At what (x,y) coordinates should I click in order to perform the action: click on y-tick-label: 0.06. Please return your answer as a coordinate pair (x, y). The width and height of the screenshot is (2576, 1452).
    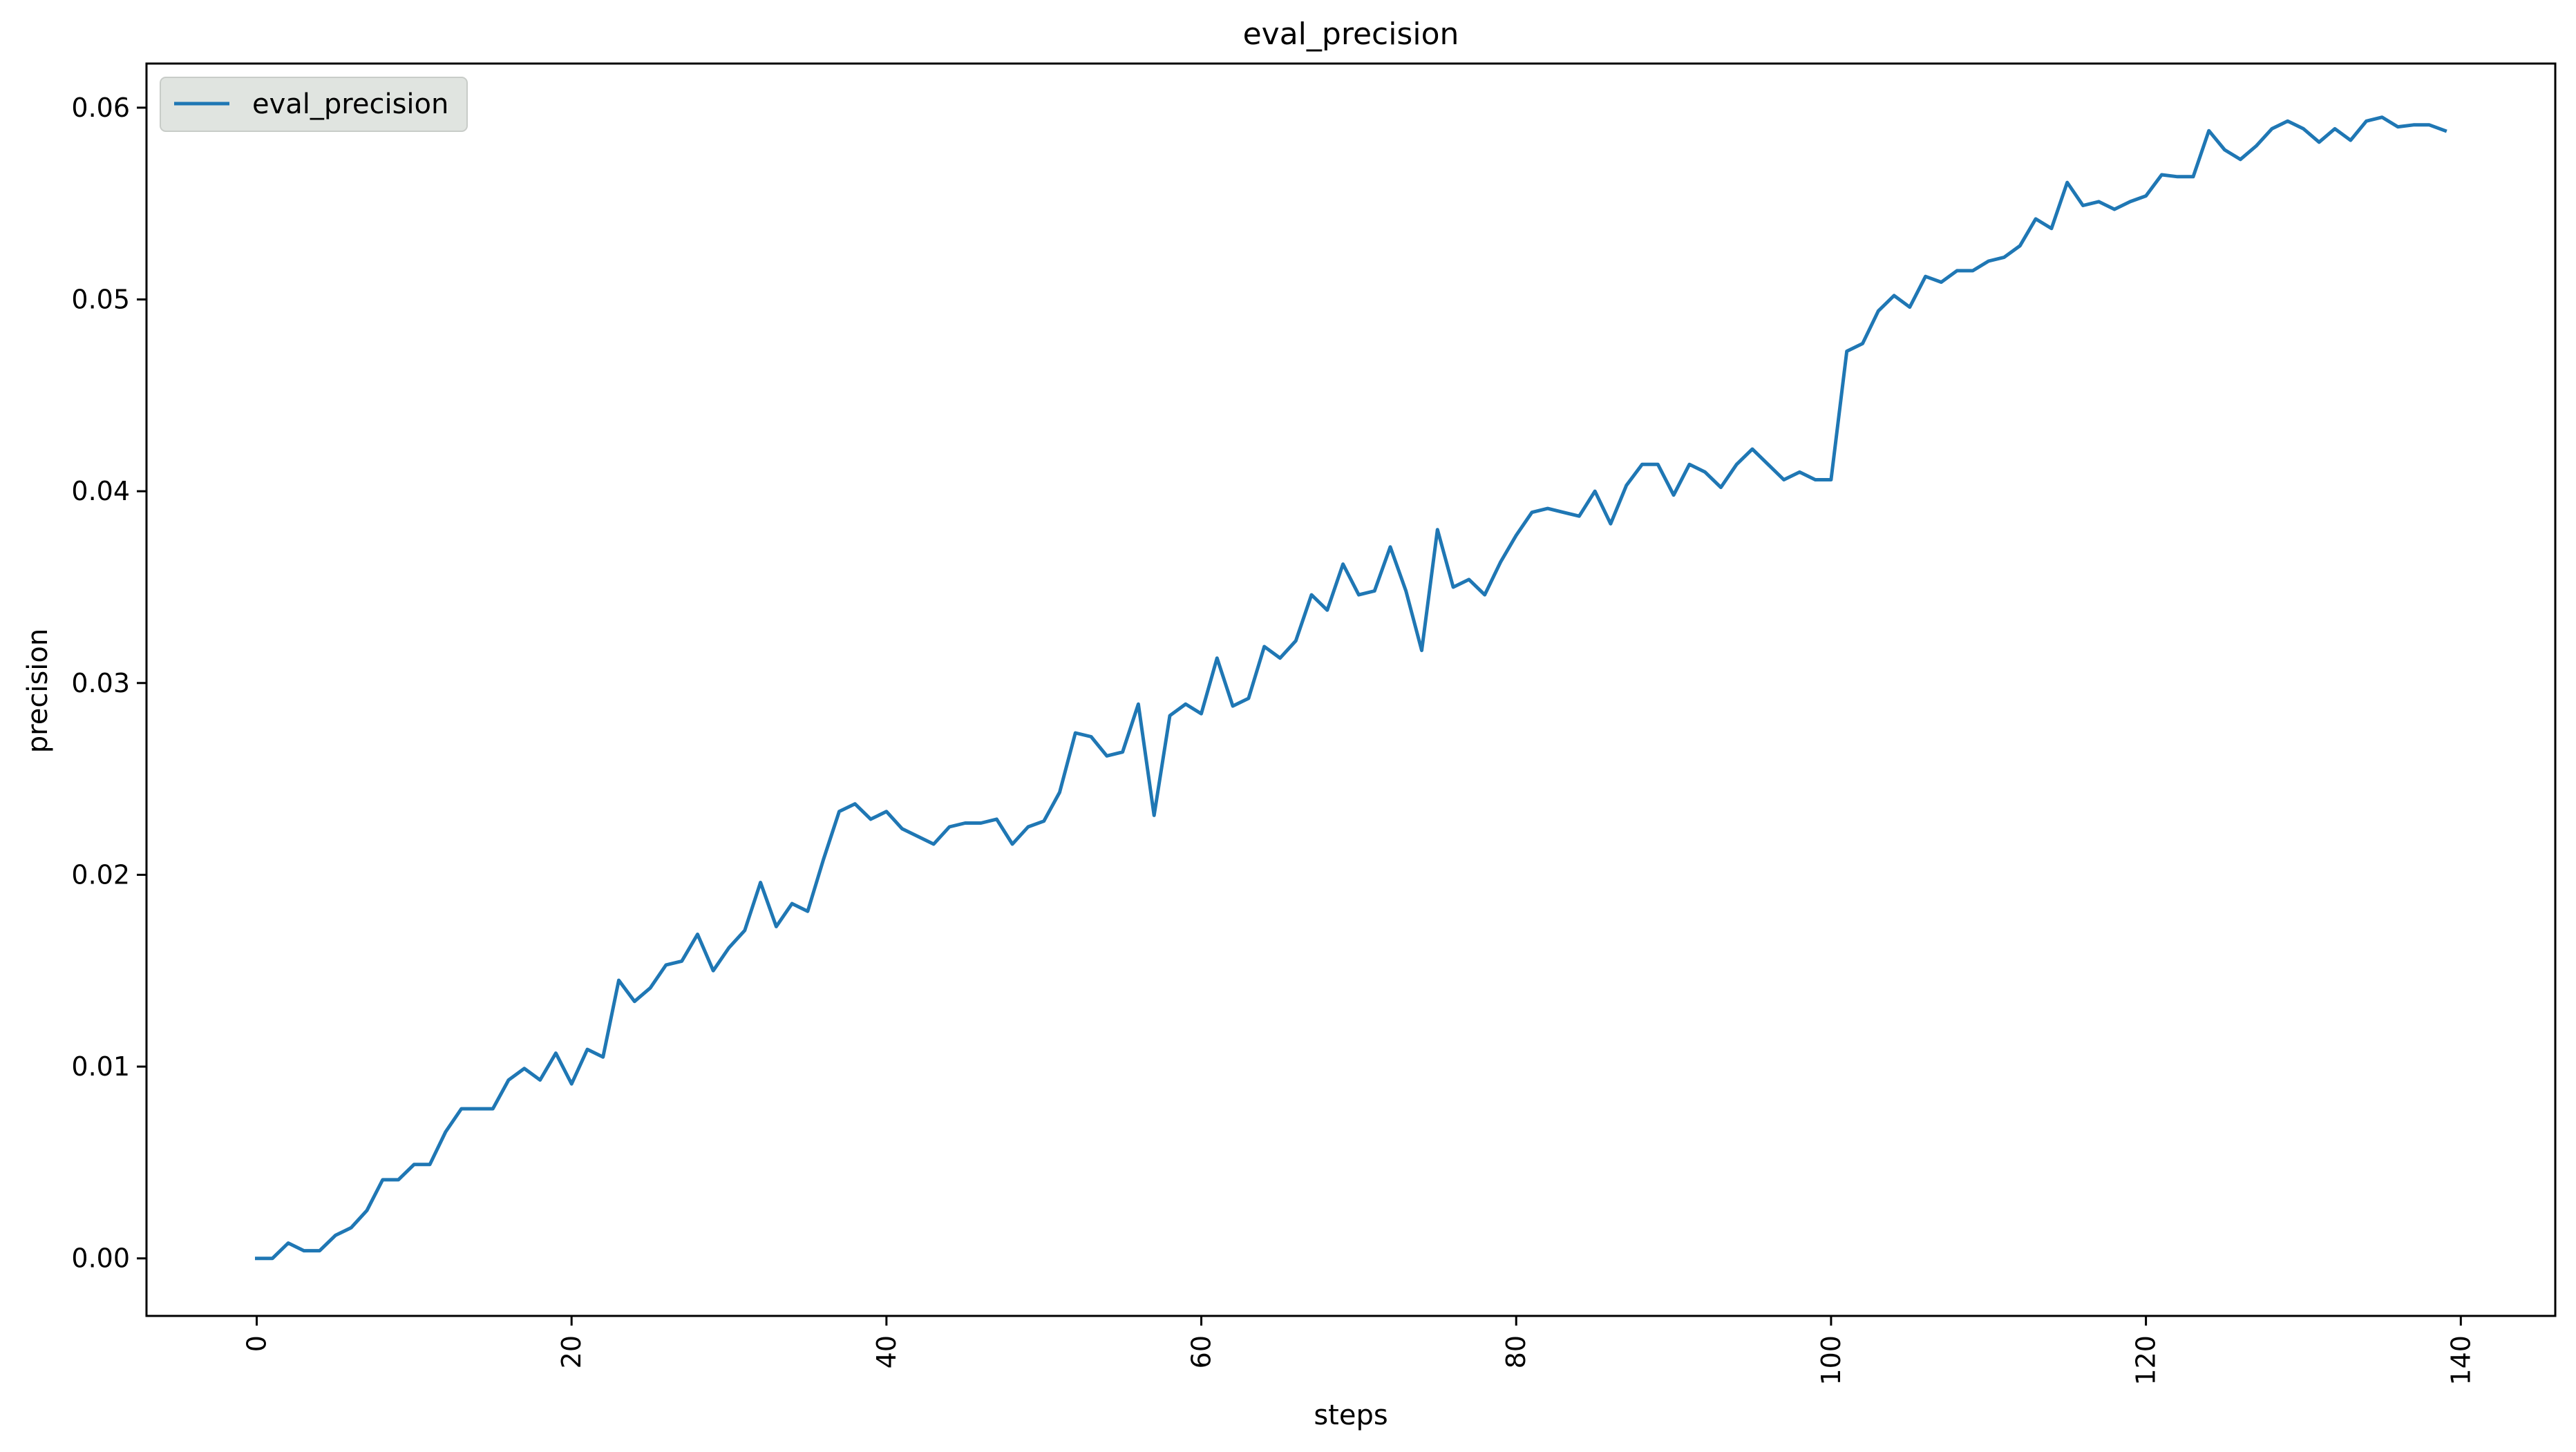
    Looking at the image, I should click on (100, 108).